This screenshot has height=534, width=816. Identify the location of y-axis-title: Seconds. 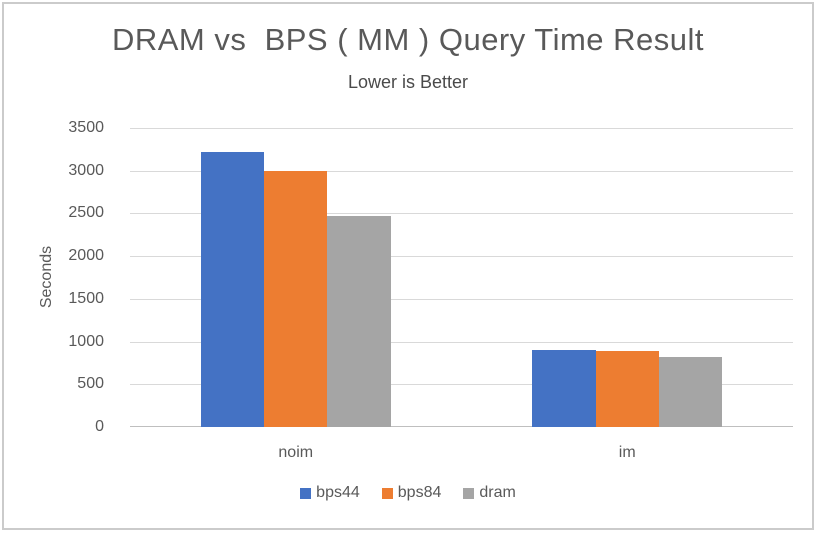
(46, 277).